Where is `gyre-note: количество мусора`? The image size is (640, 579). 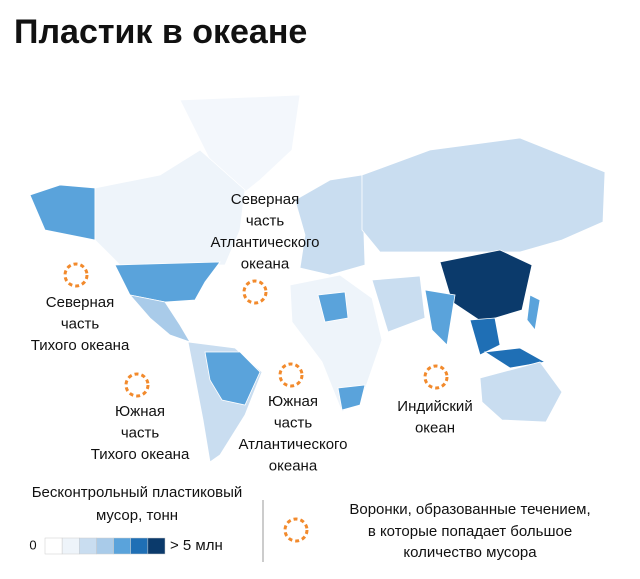
gyre-note: количество мусора is located at coordinates (470, 552).